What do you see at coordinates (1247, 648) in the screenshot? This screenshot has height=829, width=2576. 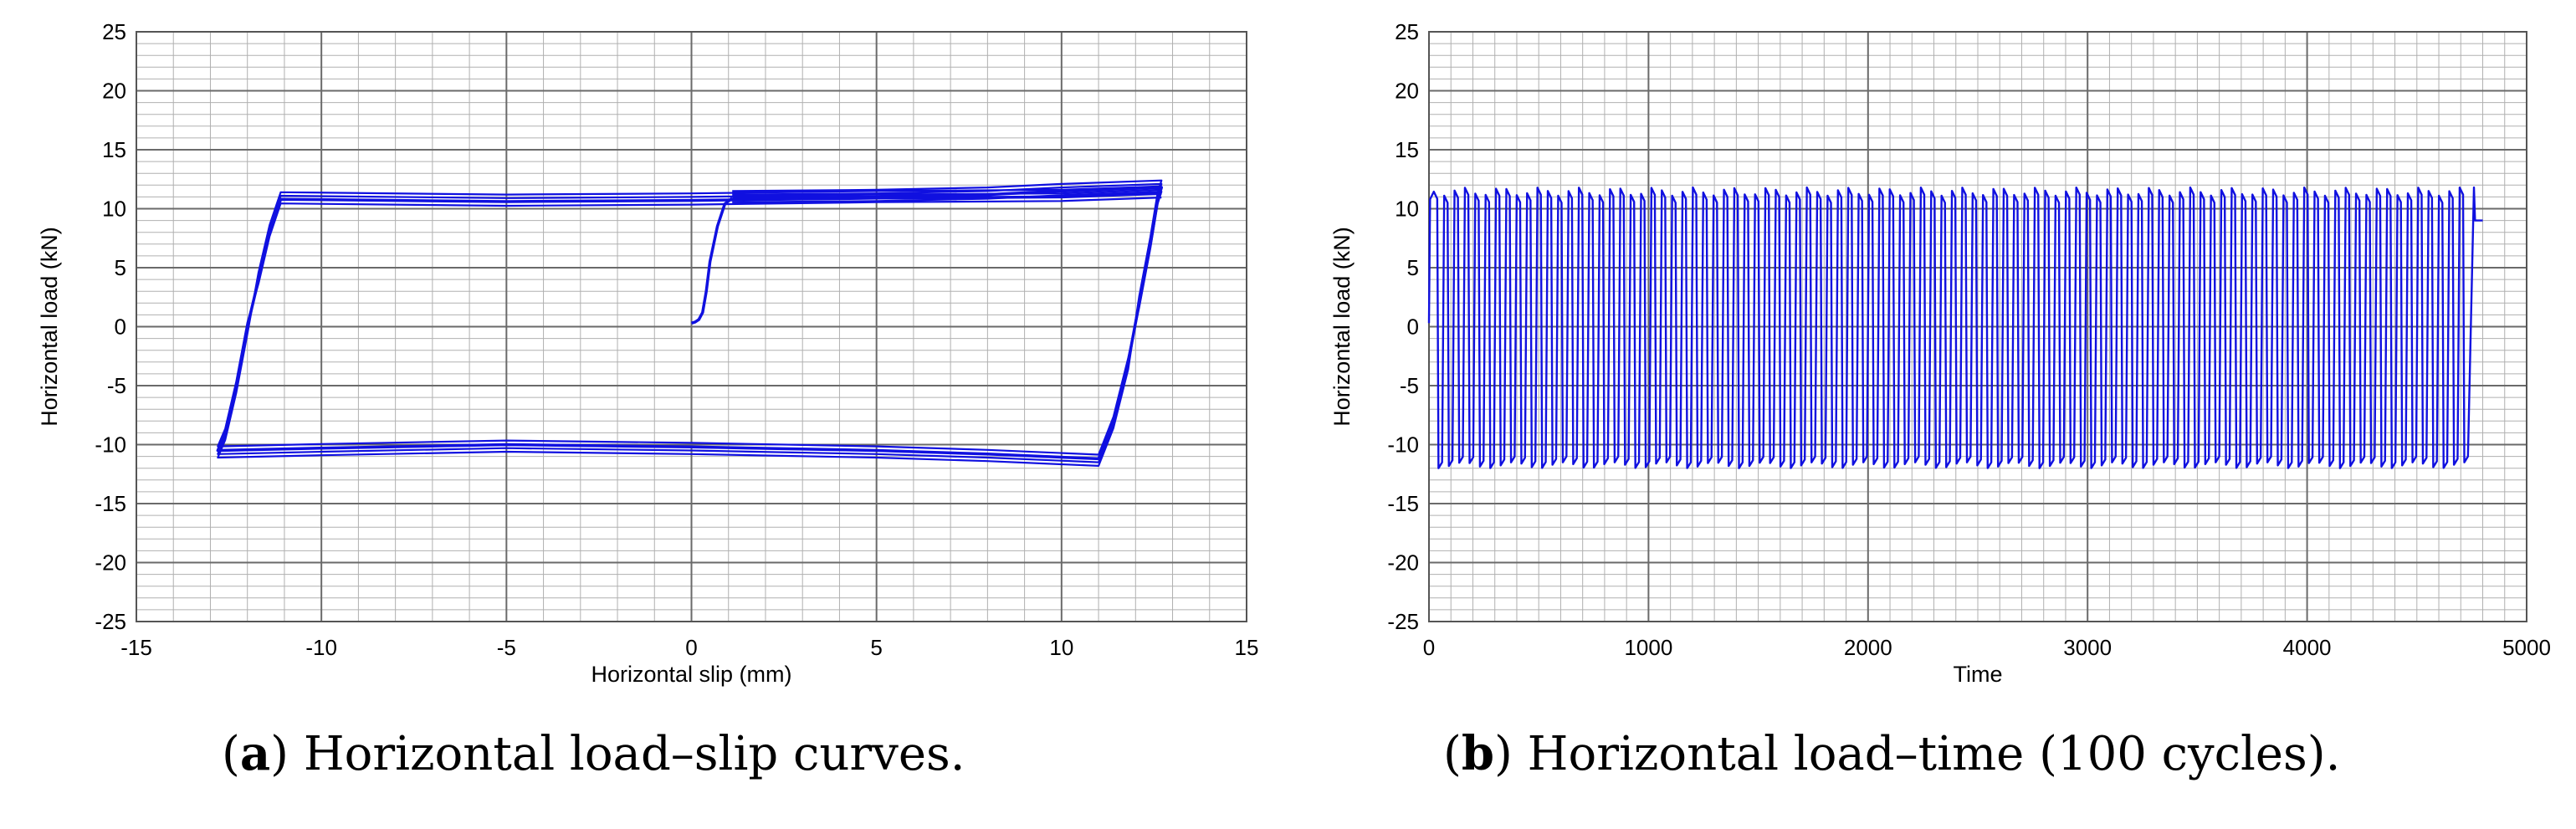 I see `x-tick-label: 15` at bounding box center [1247, 648].